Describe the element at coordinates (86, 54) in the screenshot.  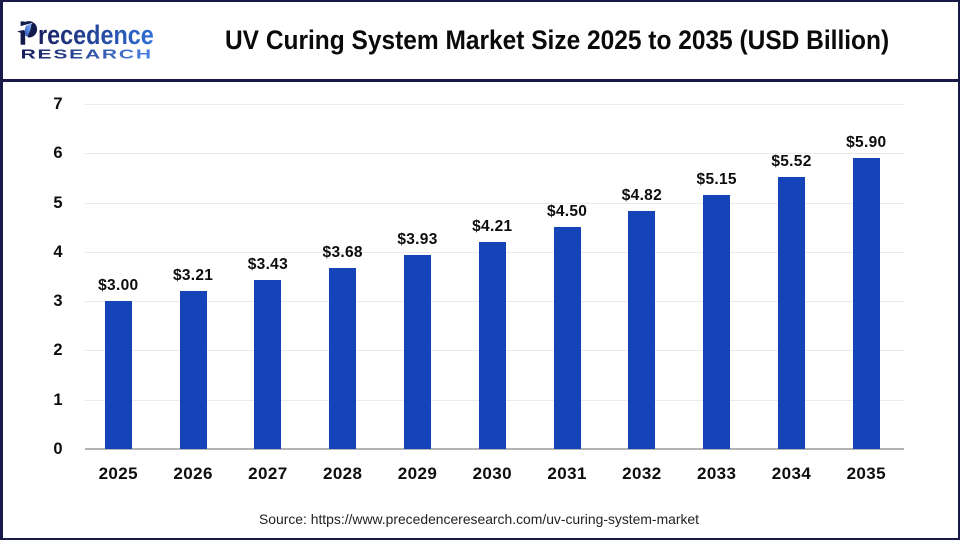
I see `svg-text: R E S E A R C H` at that location.